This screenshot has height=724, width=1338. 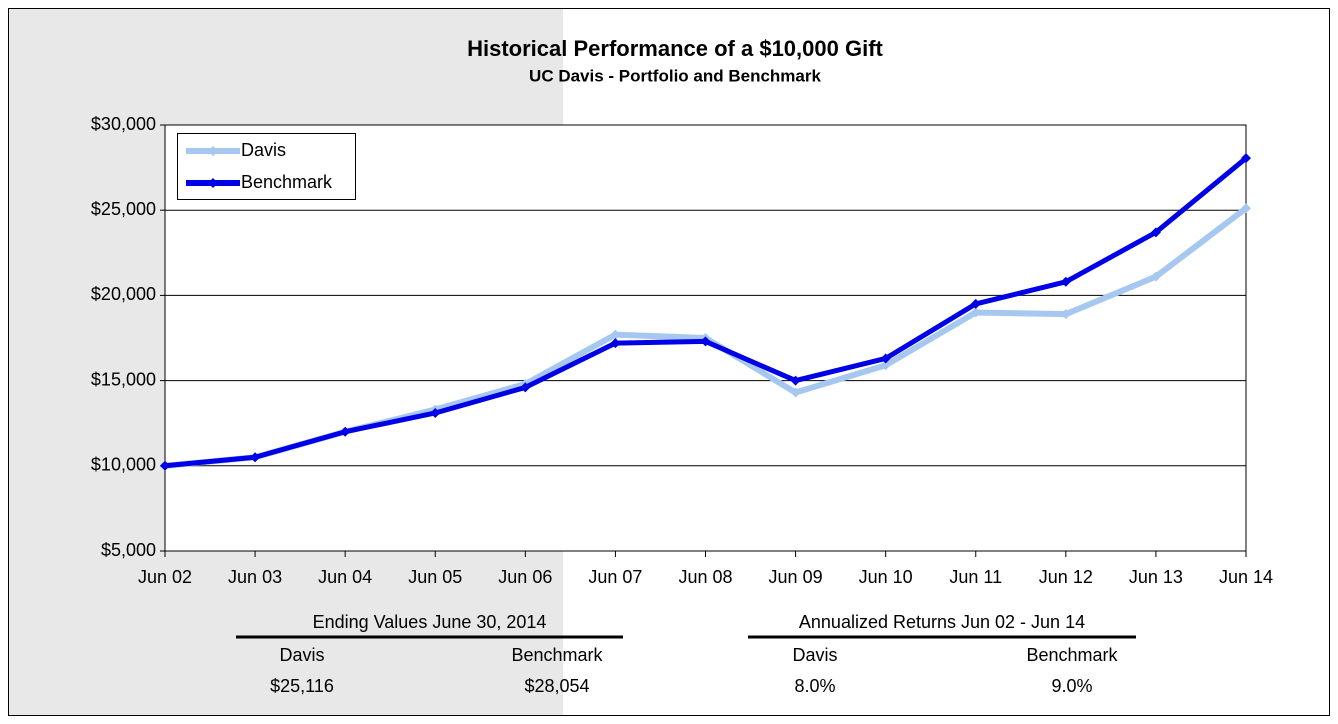 What do you see at coordinates (123, 379) in the screenshot?
I see `y-tick-label: $15,000` at bounding box center [123, 379].